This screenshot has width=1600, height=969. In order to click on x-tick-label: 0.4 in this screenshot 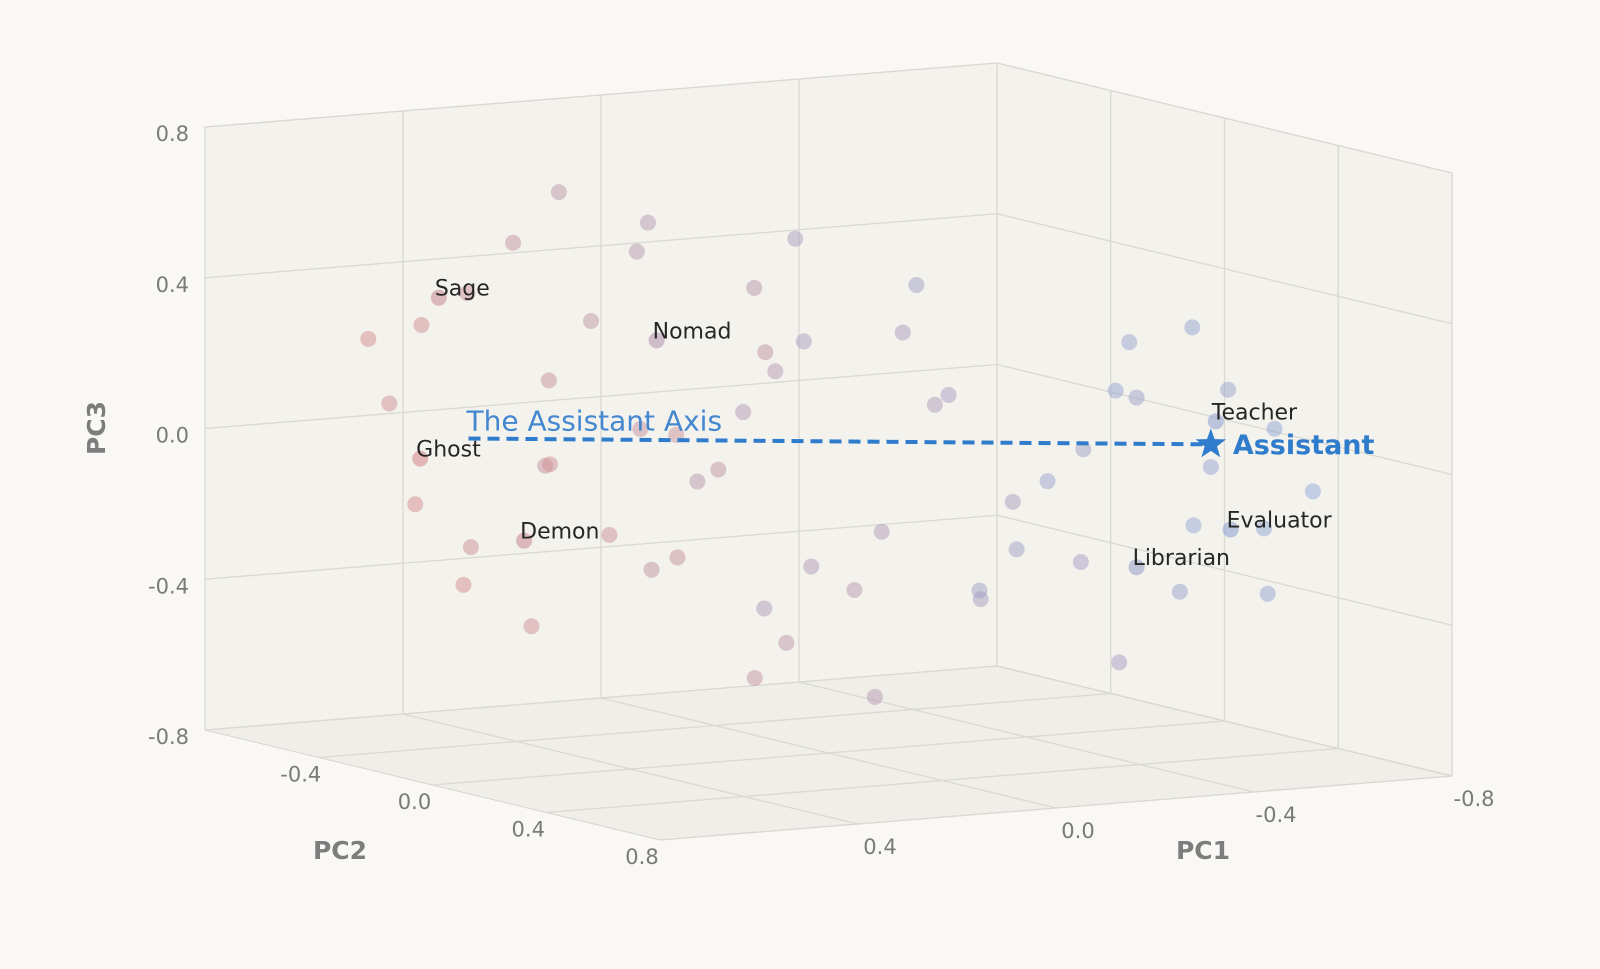, I will do `click(879, 847)`.